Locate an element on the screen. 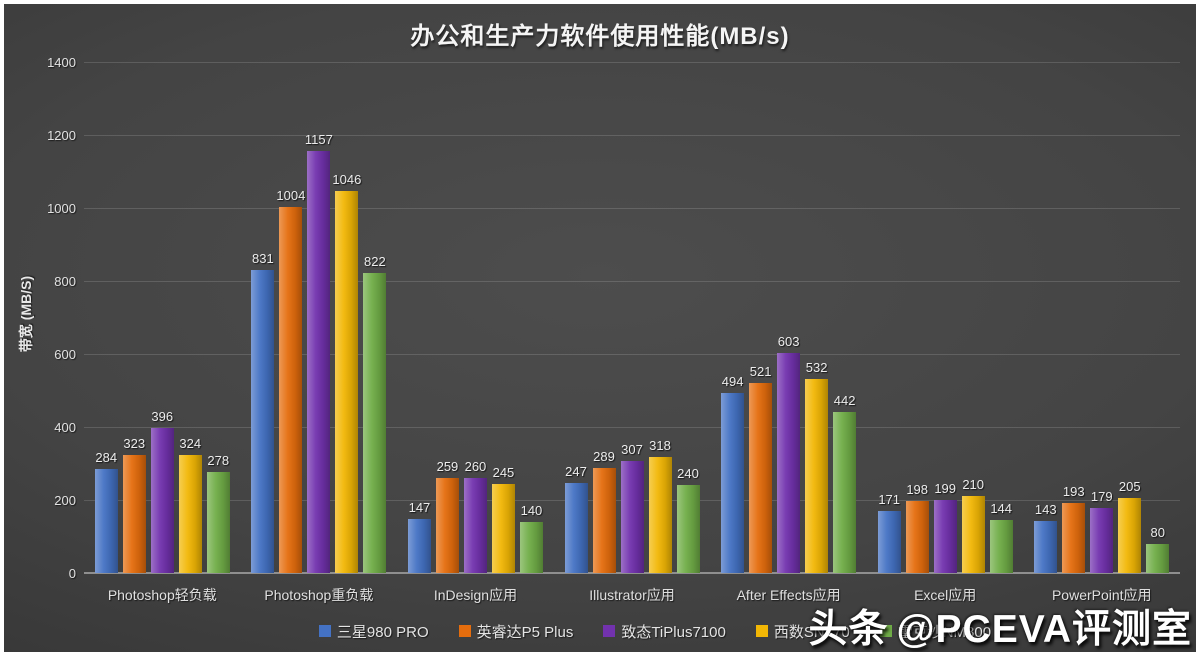 The image size is (1200, 656). bar: 259 is located at coordinates (447, 516).